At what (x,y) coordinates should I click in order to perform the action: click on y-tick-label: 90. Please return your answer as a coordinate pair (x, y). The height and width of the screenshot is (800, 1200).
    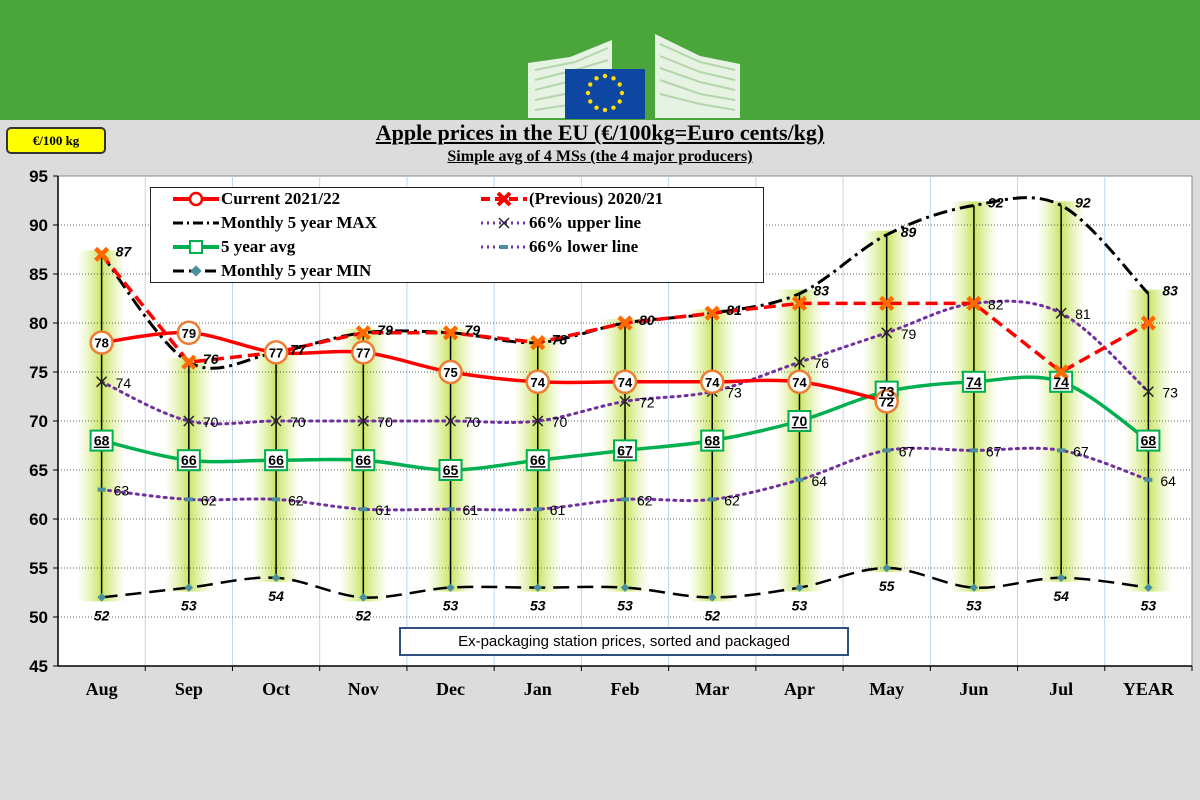
    Looking at the image, I should click on (38, 225).